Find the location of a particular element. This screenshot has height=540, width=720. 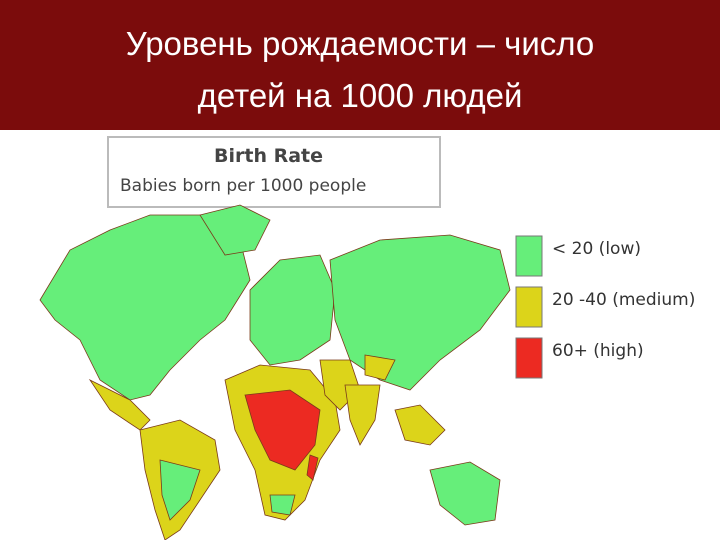

legend-label: 60+ (high) is located at coordinates (598, 351).